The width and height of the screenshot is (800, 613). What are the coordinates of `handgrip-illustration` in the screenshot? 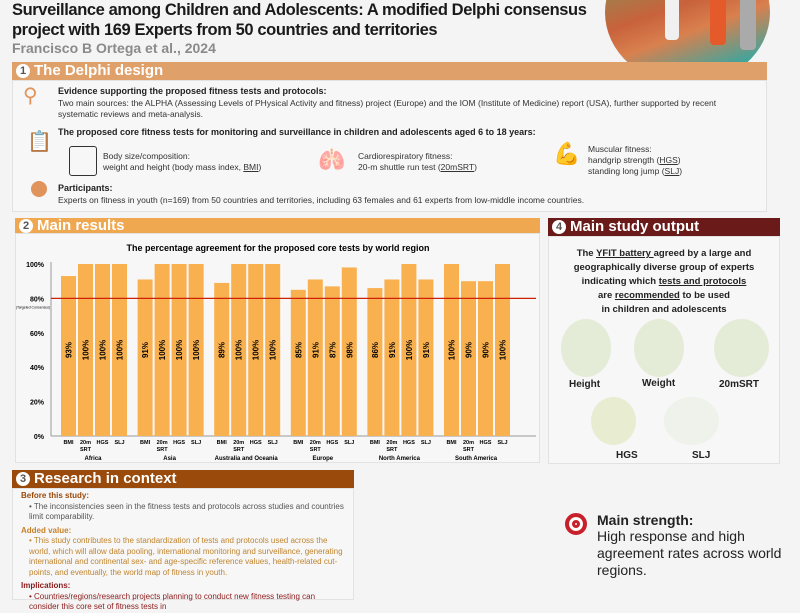 It's located at (613, 421).